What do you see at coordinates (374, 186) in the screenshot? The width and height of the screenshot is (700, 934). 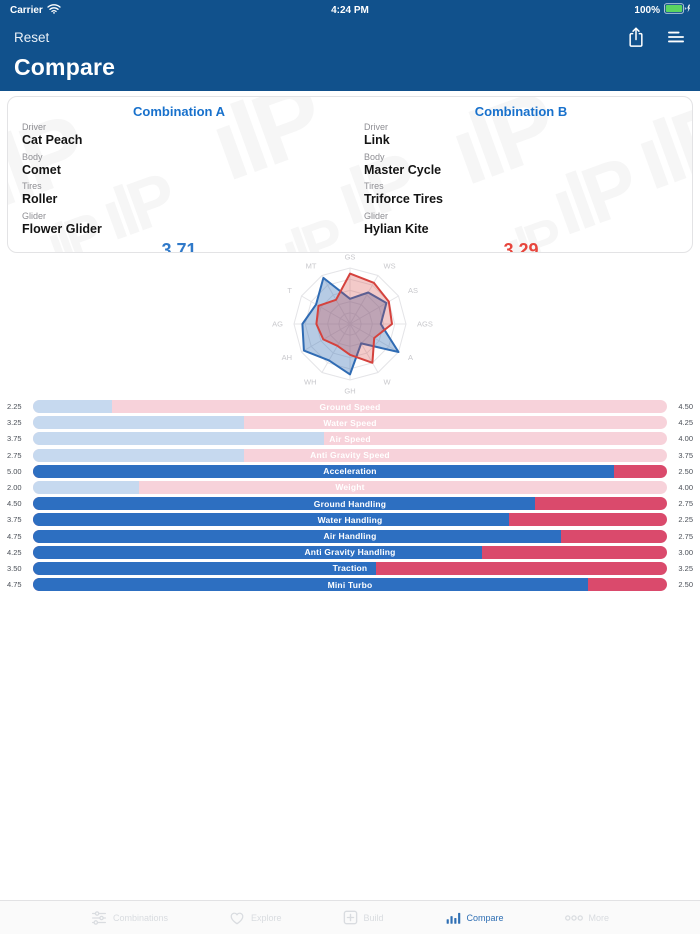 I see `field-label: Tires` at bounding box center [374, 186].